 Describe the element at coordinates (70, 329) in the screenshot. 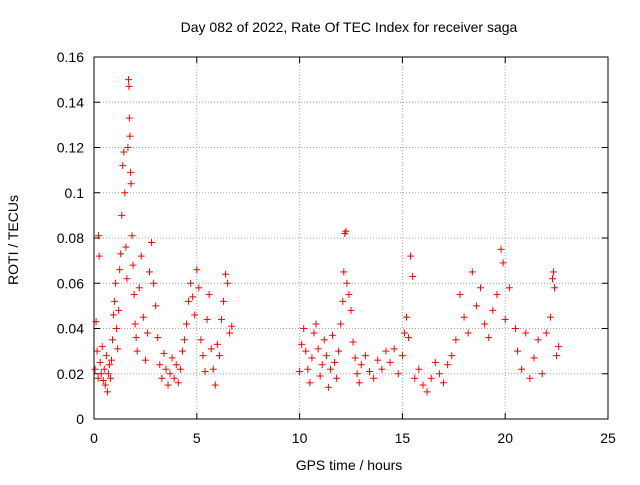

I see `y-tick-label: 0.04` at that location.